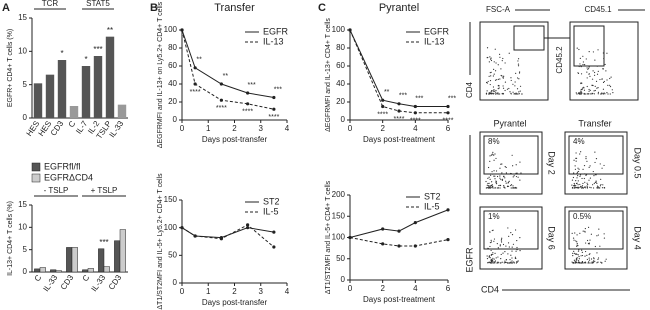 The height and width of the screenshot is (310, 650). Describe the element at coordinates (437, 31) in the screenshot. I see `legend-label: EGFR` at that location.